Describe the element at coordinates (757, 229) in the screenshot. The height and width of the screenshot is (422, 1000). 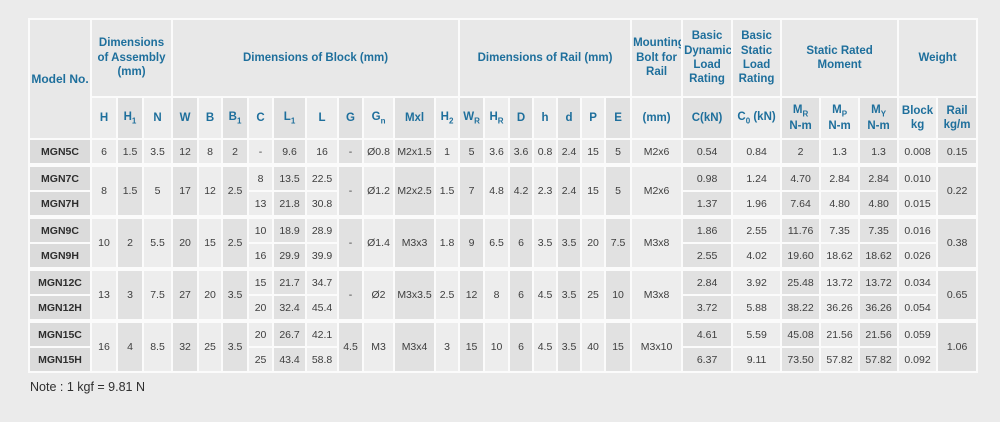
I see `data-cell: 2.55` at that location.